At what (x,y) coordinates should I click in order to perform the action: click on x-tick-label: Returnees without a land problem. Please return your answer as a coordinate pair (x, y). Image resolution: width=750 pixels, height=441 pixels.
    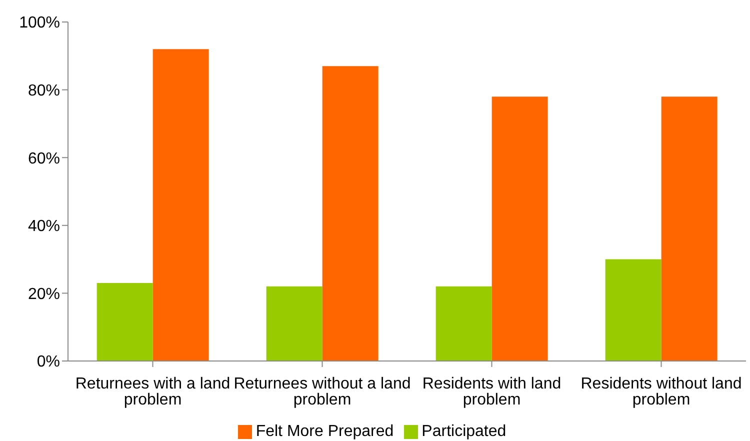
    Looking at the image, I should click on (322, 391).